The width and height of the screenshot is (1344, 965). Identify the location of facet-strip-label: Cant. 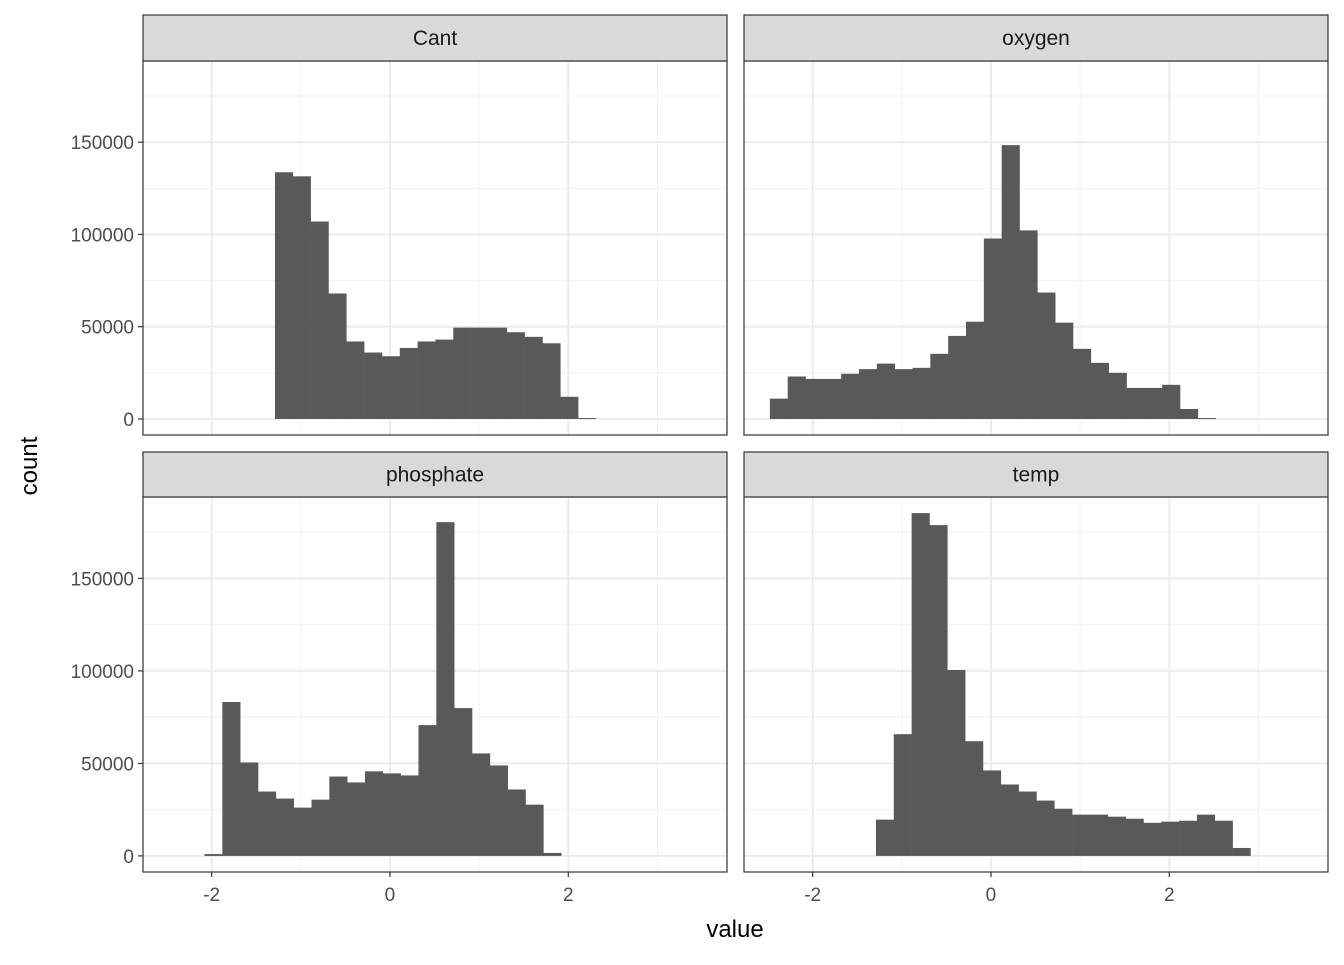
(435, 38).